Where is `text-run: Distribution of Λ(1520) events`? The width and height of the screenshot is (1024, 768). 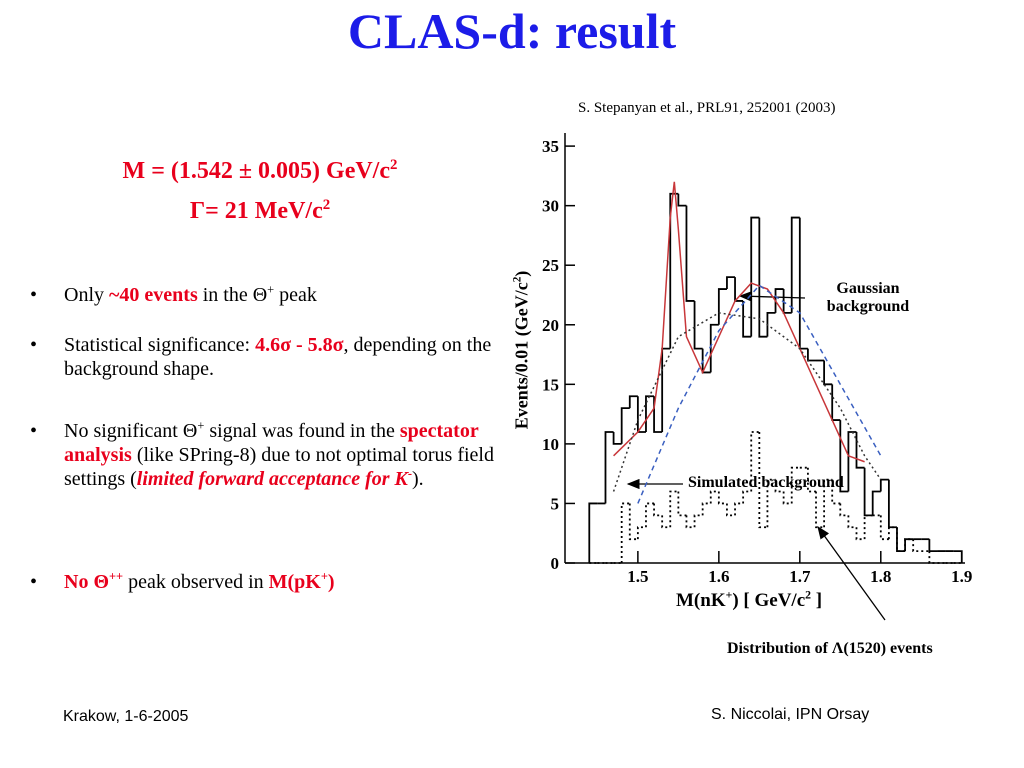 text-run: Distribution of Λ(1520) events is located at coordinates (830, 648).